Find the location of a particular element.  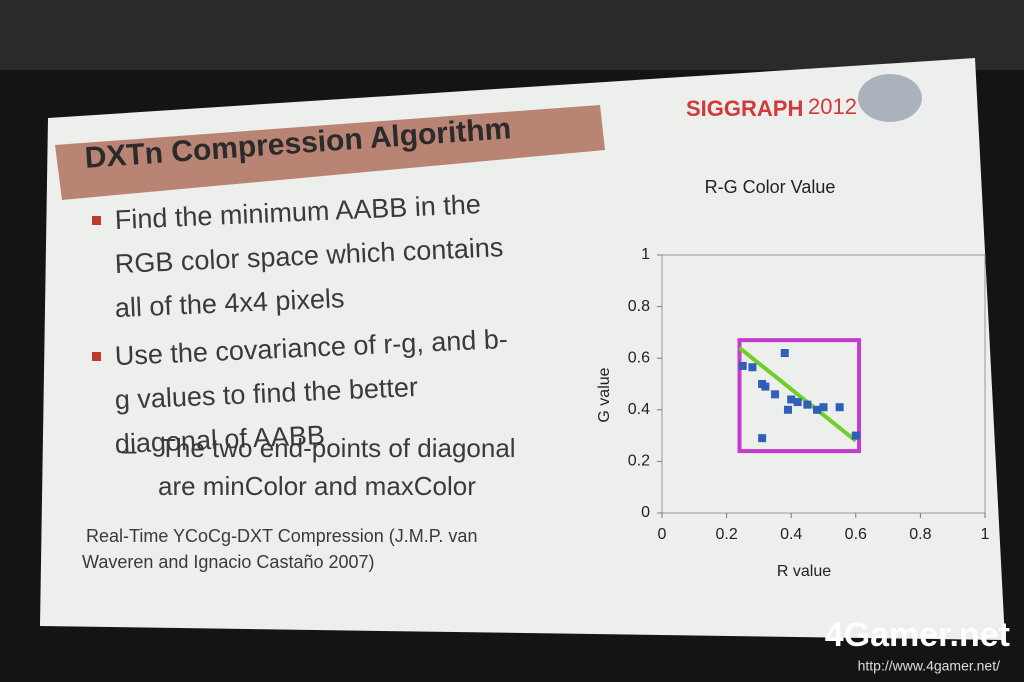

x-tick-label: 0.2 is located at coordinates (726, 534).